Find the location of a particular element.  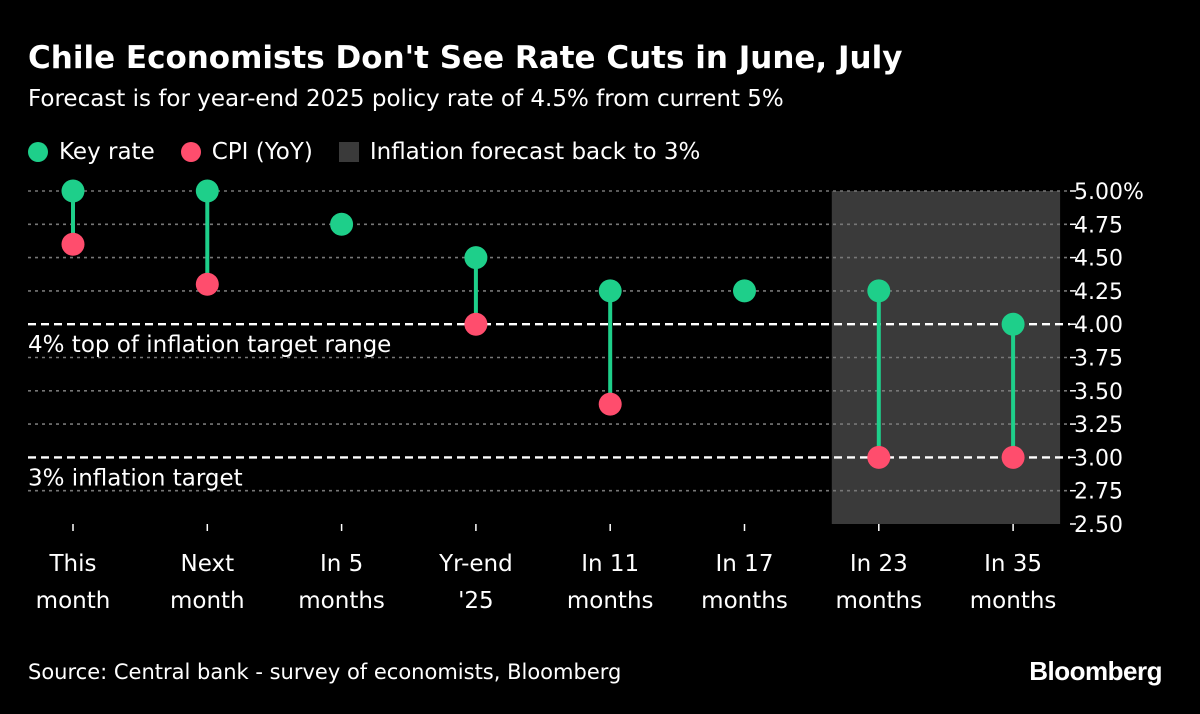

y-tick-label: 4.50 is located at coordinates (1098, 259).